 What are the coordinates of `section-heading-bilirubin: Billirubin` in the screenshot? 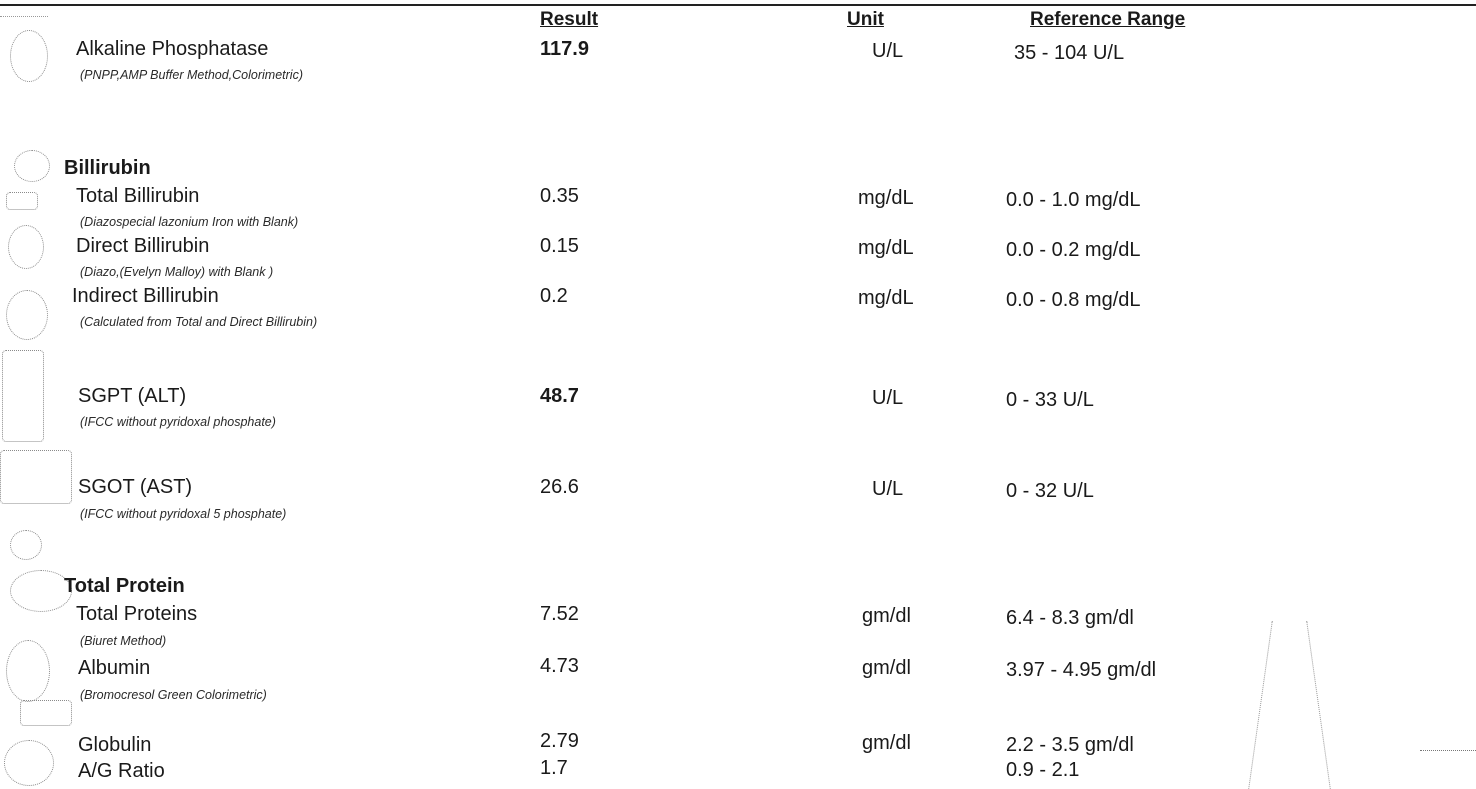 It's located at (107, 168).